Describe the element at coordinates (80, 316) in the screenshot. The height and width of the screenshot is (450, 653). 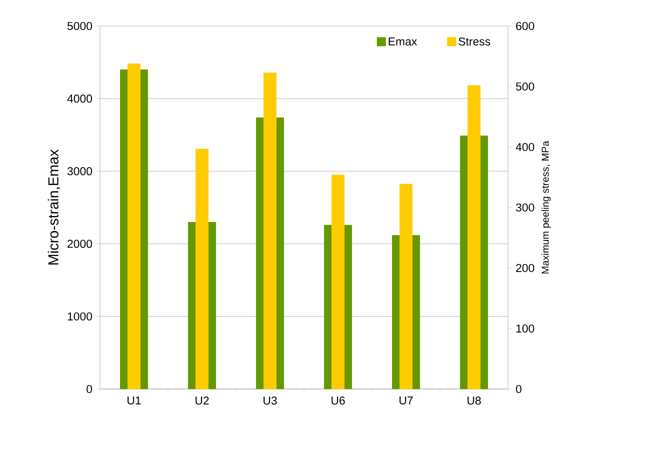
I see `y-tick-label: 1000` at that location.